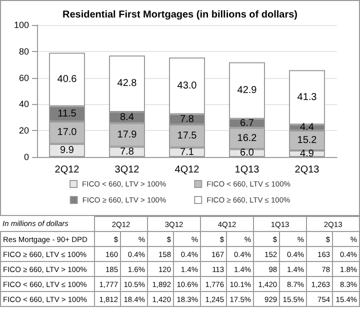 The width and height of the screenshot is (360, 310). What do you see at coordinates (187, 136) in the screenshot?
I see `data-label: 17.5` at bounding box center [187, 136].